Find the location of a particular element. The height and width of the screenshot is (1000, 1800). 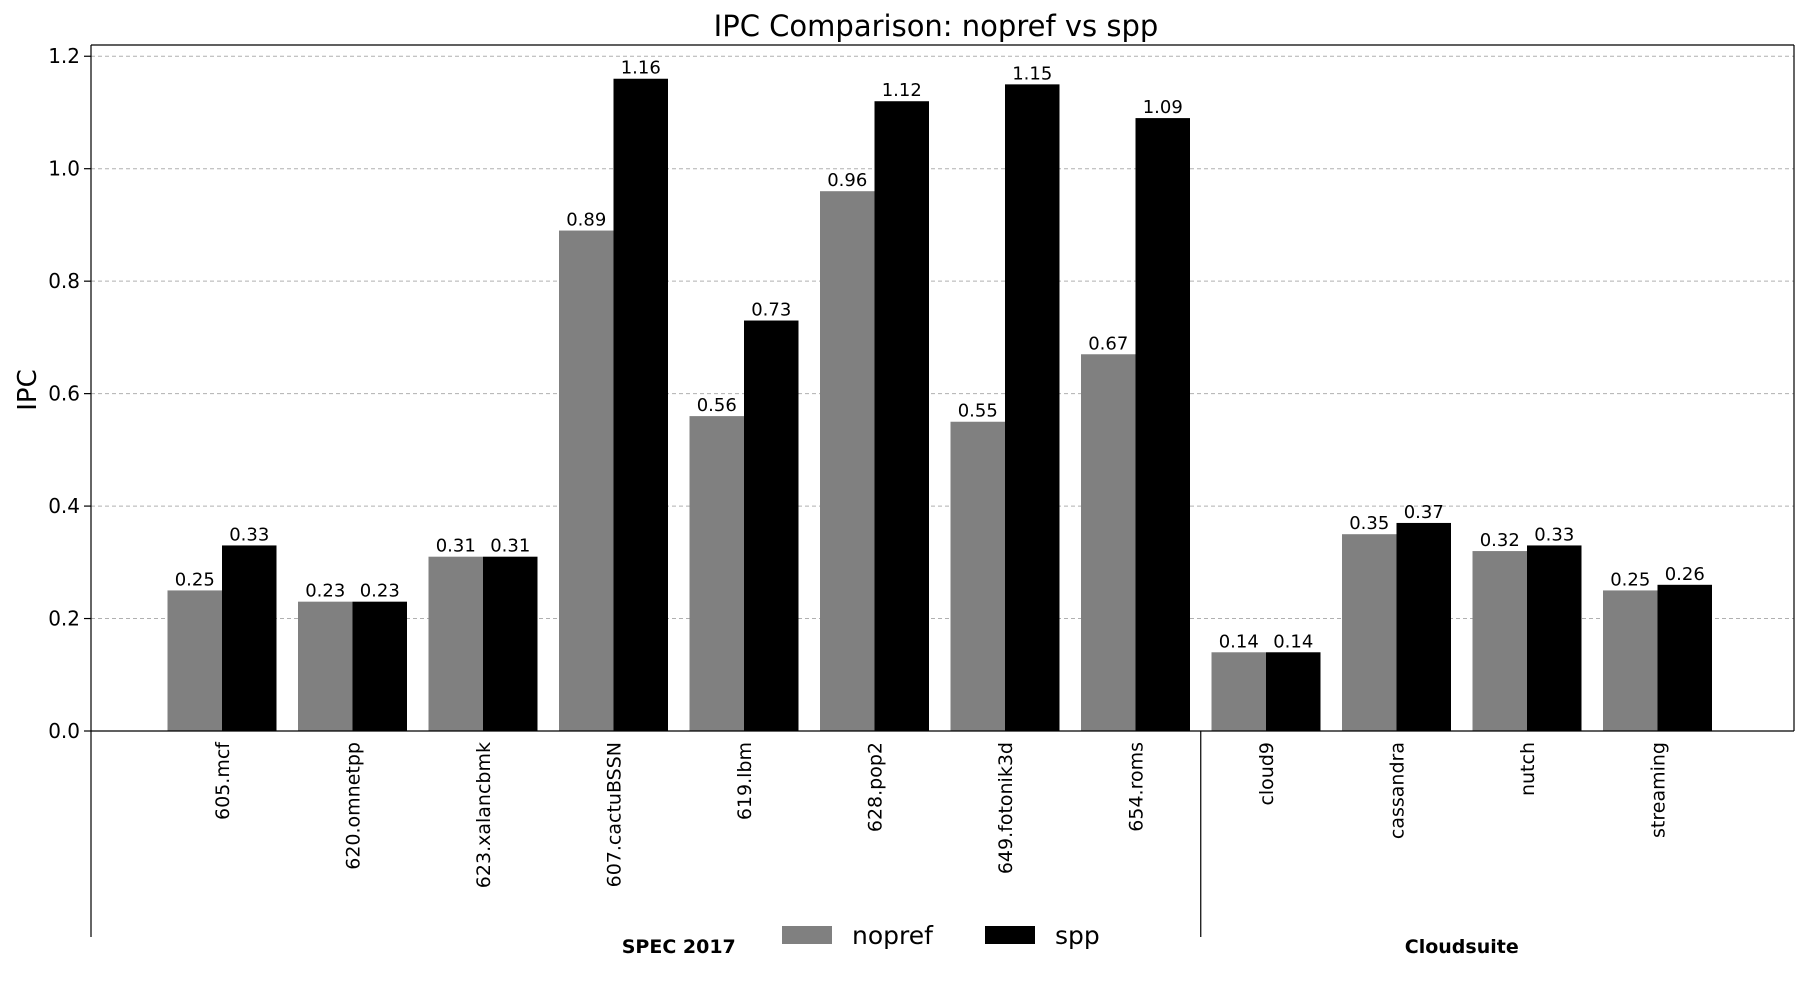

data-label-nopref: 0.35 is located at coordinates (1369, 523).